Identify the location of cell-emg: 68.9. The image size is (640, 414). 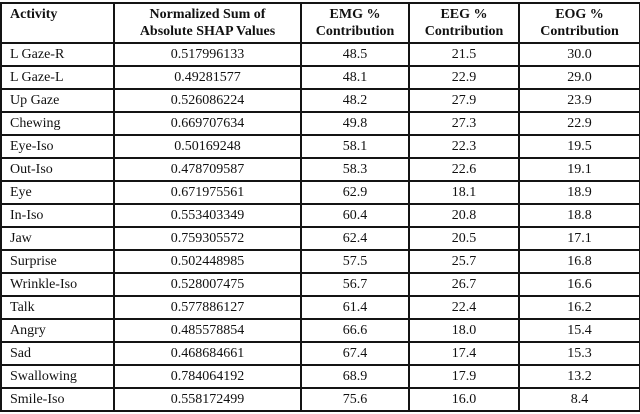
(355, 376).